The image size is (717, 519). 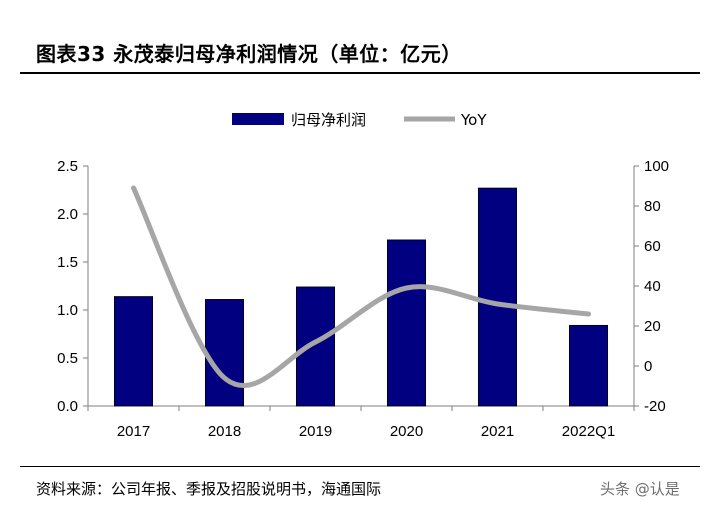 I want to click on x-tick-label: 2020, so click(x=406, y=431).